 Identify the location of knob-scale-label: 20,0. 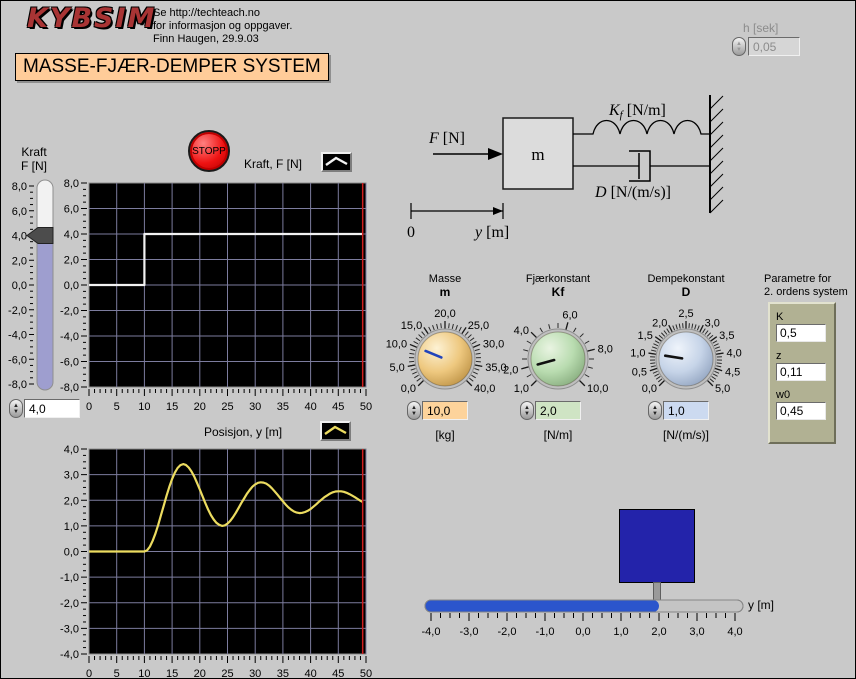
(444, 314).